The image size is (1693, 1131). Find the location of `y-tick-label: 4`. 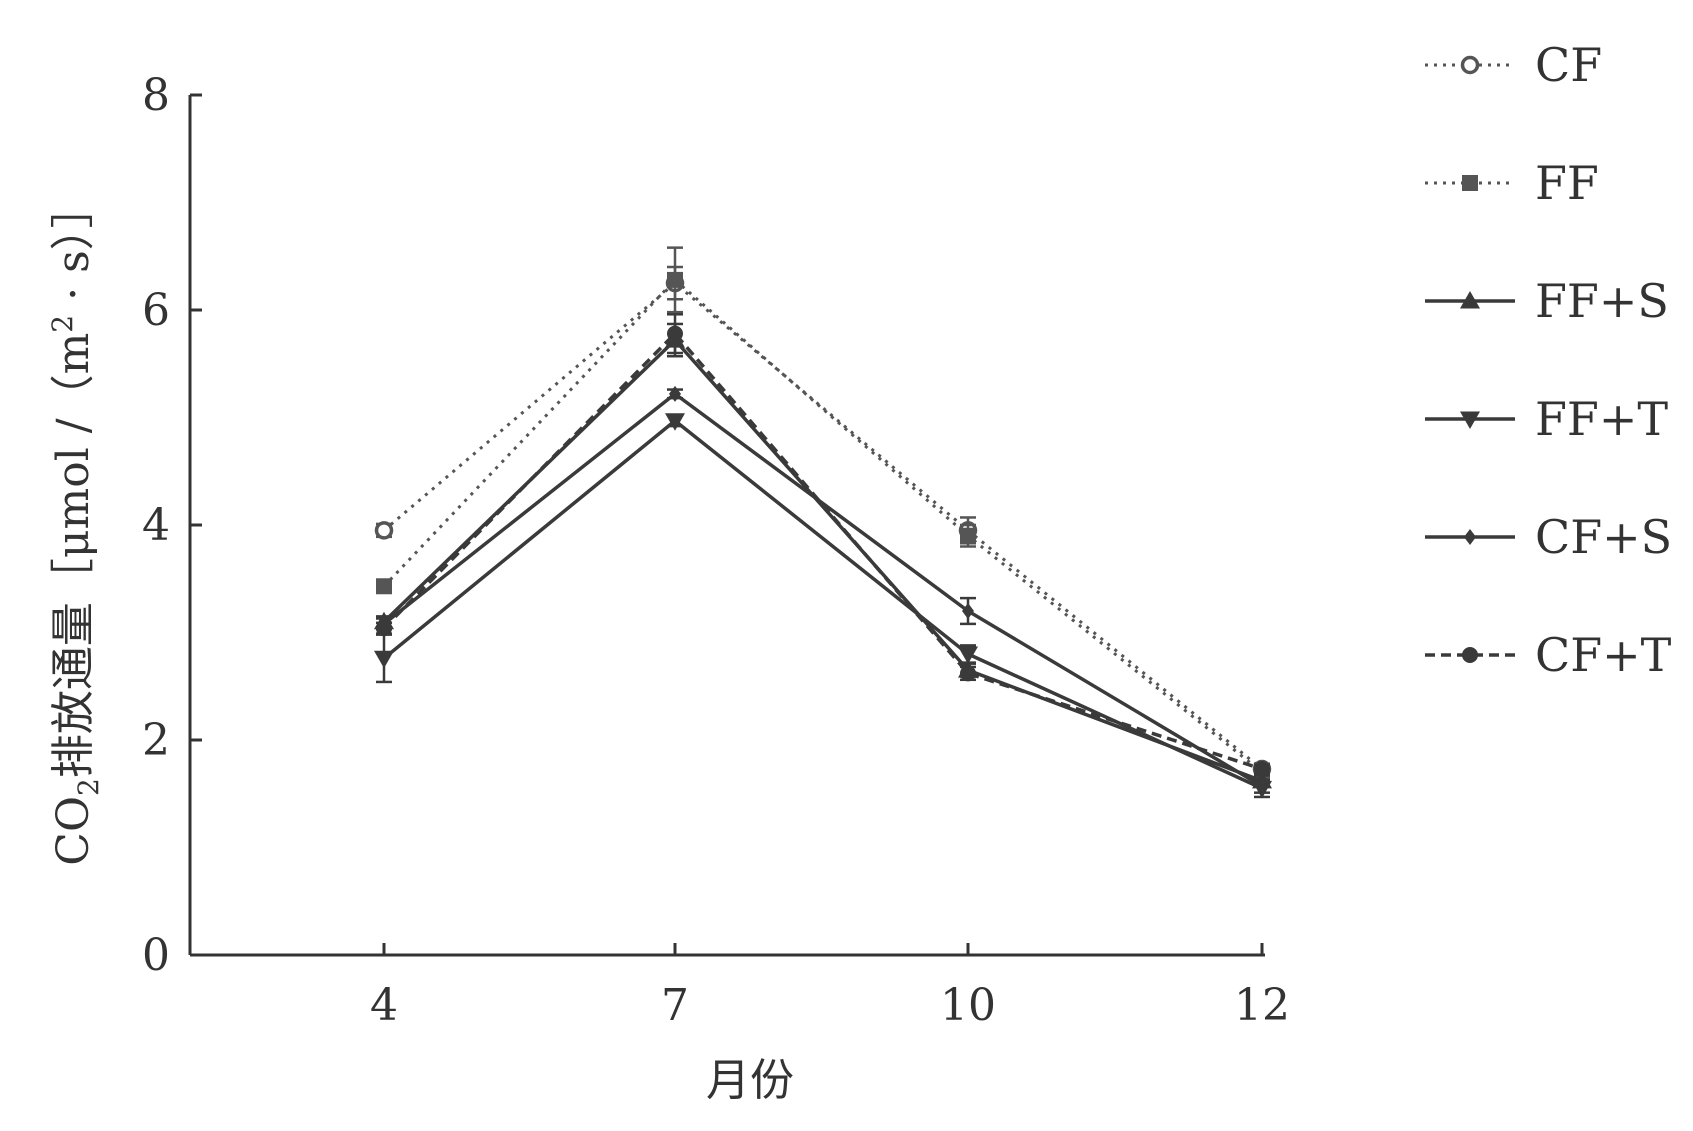

y-tick-label: 4 is located at coordinates (156, 525).